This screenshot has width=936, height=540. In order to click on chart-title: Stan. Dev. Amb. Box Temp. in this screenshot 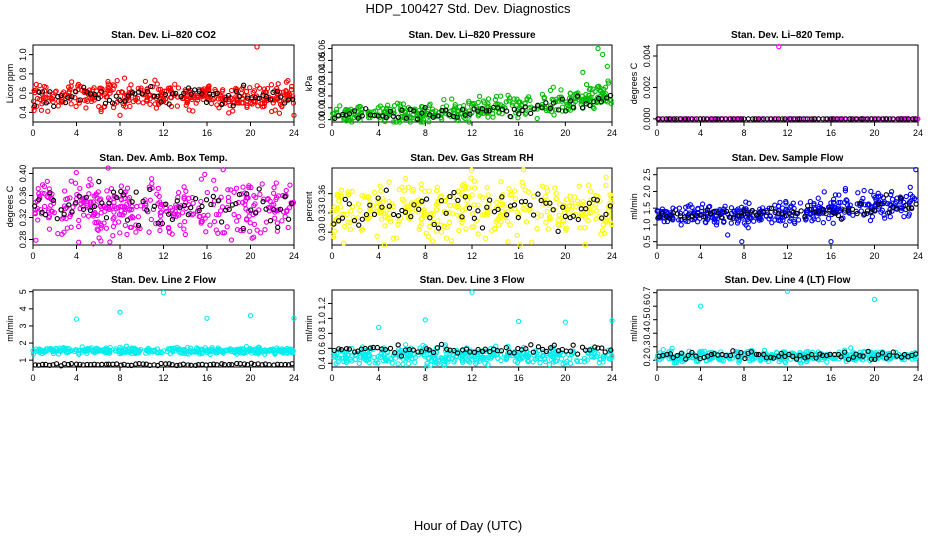, I will do `click(163, 158)`.